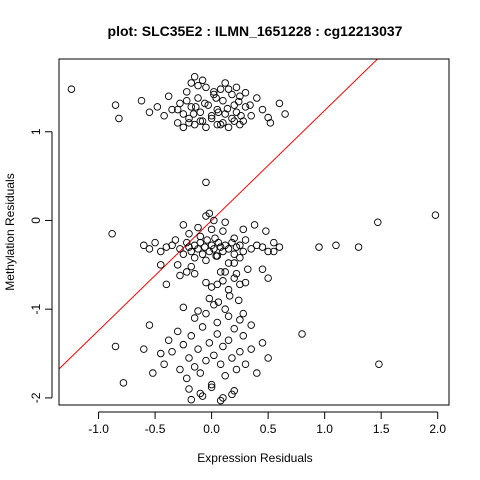 The image size is (480, 480). I want to click on y-tick-label: 1, so click(36, 131).